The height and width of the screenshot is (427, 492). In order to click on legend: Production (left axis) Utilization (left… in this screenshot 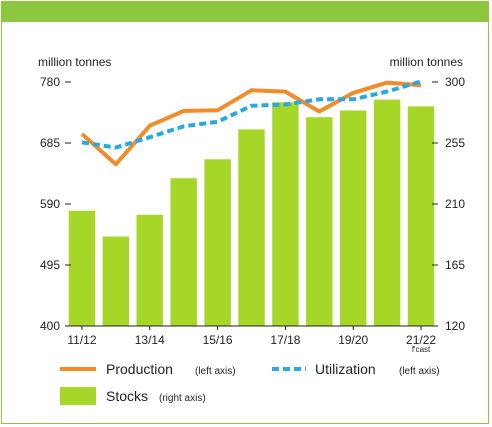, I will do `click(250, 383)`.